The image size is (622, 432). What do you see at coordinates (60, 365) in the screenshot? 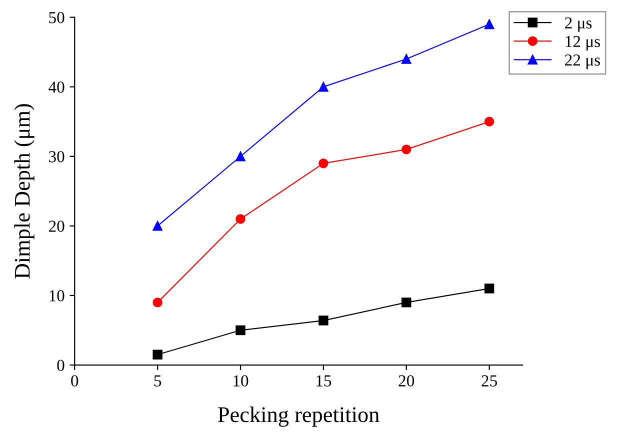
I see `y-tick-label: 0` at bounding box center [60, 365].